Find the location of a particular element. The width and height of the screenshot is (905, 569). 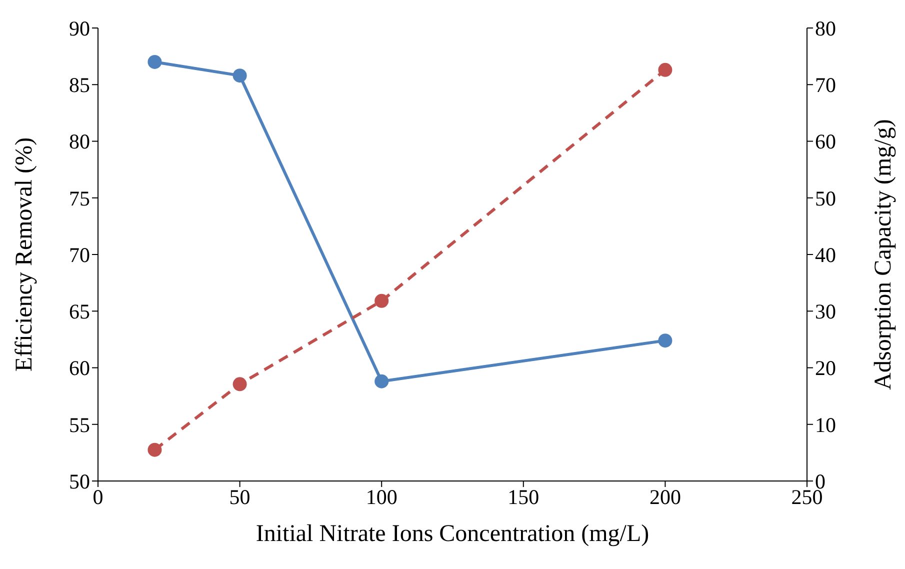

y2-tick-label: 60 is located at coordinates (825, 142).